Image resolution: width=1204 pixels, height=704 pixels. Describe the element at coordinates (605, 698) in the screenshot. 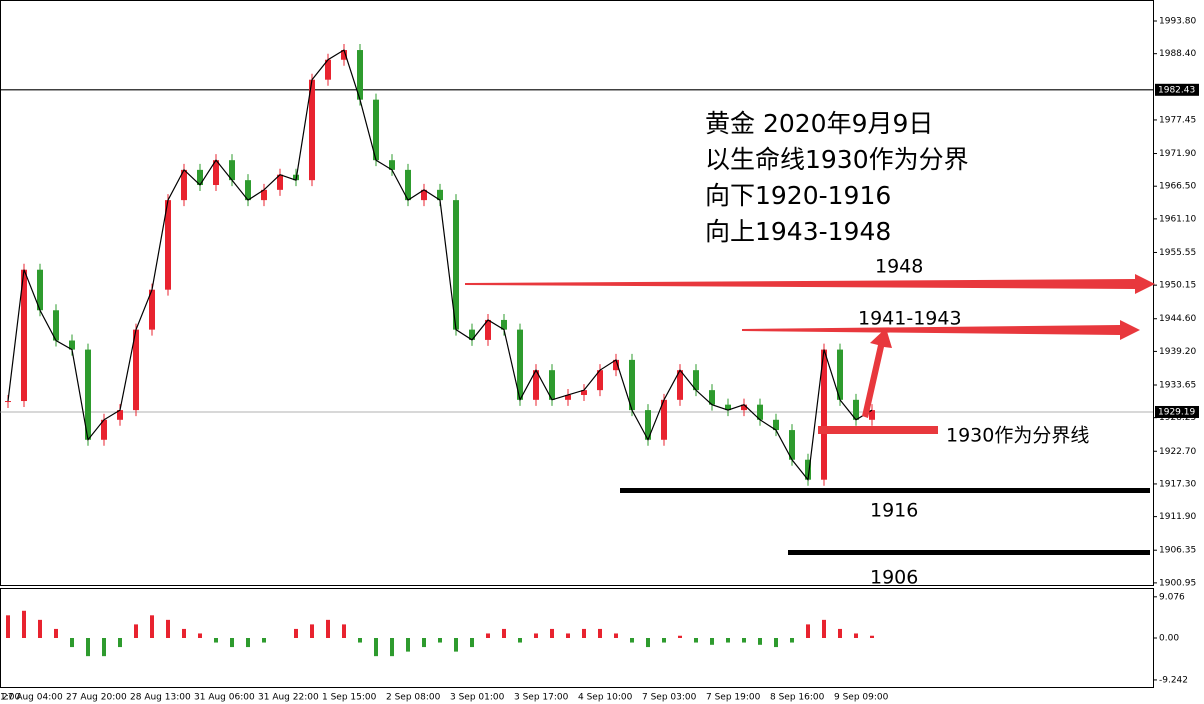

I see `x-tick-label: 4 Sep 10:00` at that location.